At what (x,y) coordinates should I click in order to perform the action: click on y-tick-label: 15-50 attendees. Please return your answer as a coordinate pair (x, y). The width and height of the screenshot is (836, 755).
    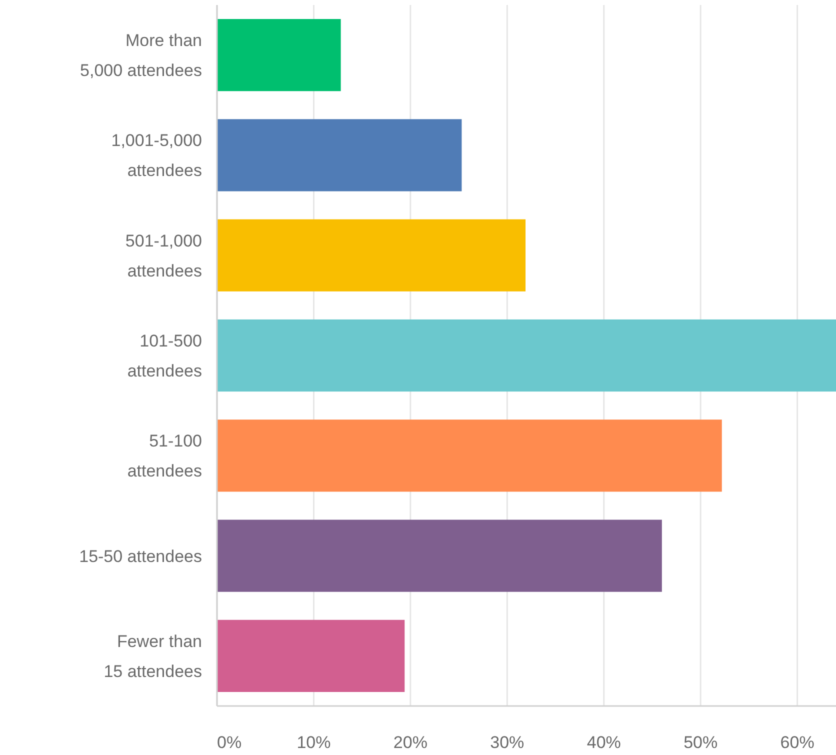
    Looking at the image, I should click on (140, 556).